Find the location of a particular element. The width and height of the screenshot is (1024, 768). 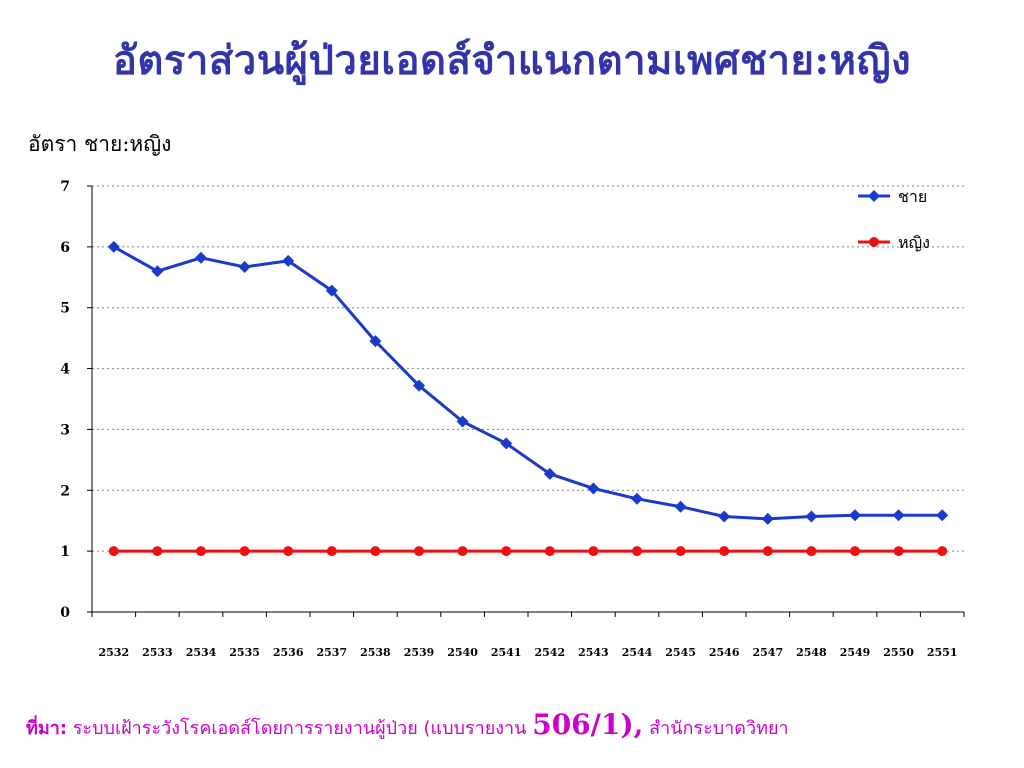

legend-label: หญิง is located at coordinates (914, 242).